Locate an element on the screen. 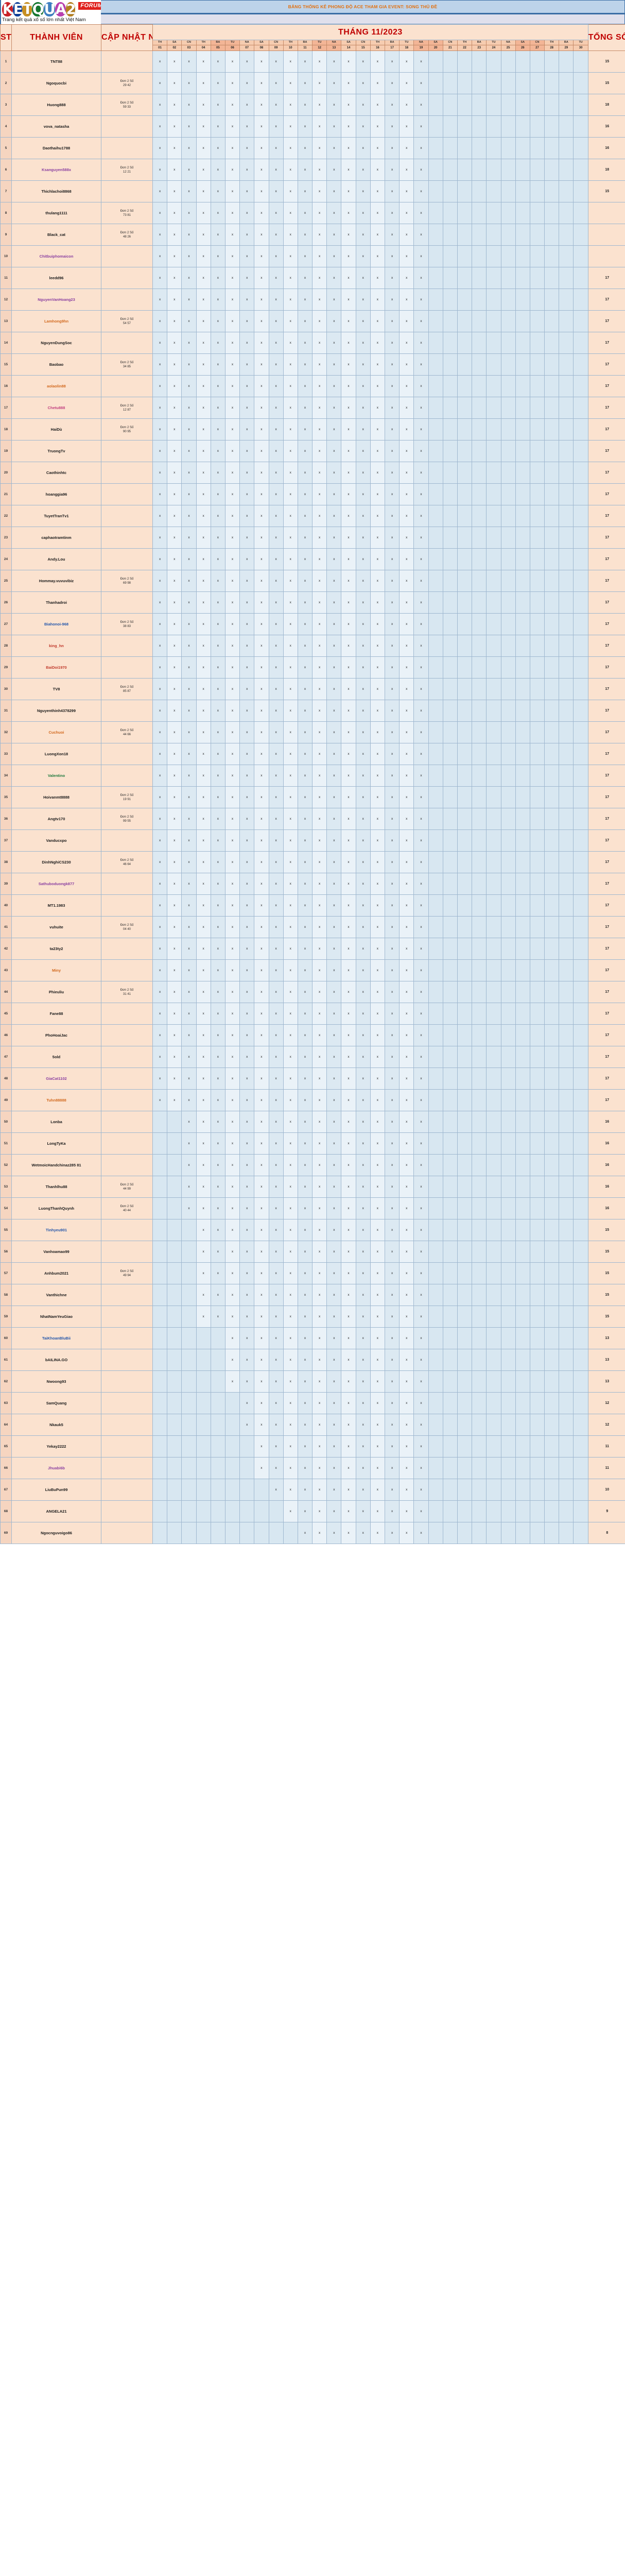 This screenshot has height=2576, width=625. member-name: NhatNamYeuGiao is located at coordinates (56, 1317).